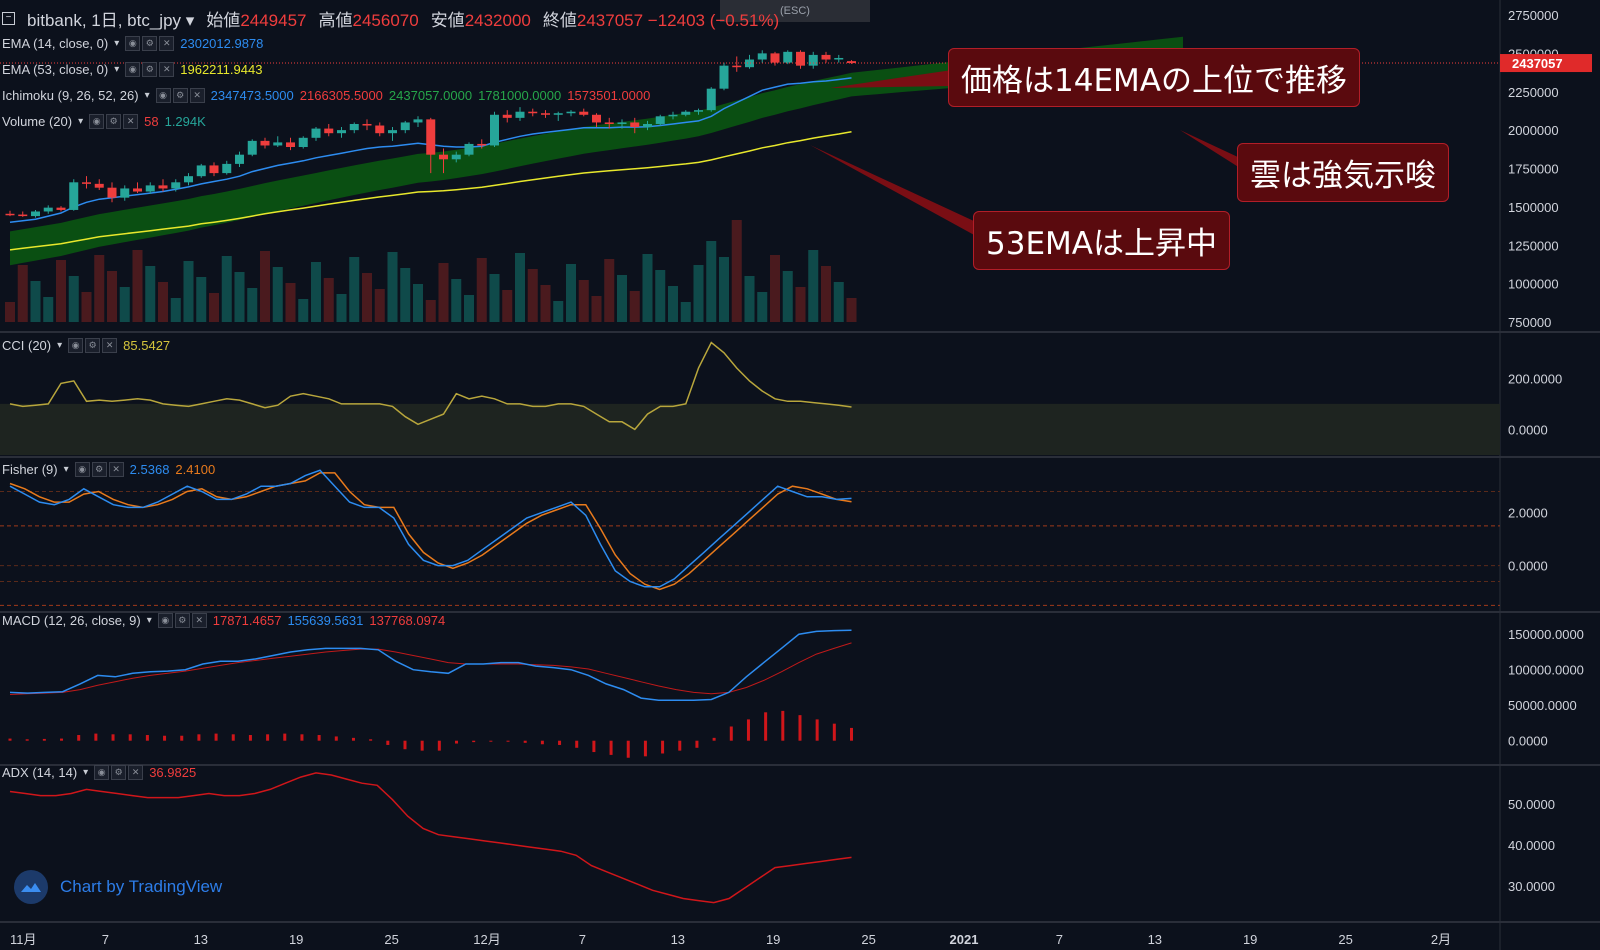  I want to click on y-tick-label: 0.0000, so click(1528, 566).